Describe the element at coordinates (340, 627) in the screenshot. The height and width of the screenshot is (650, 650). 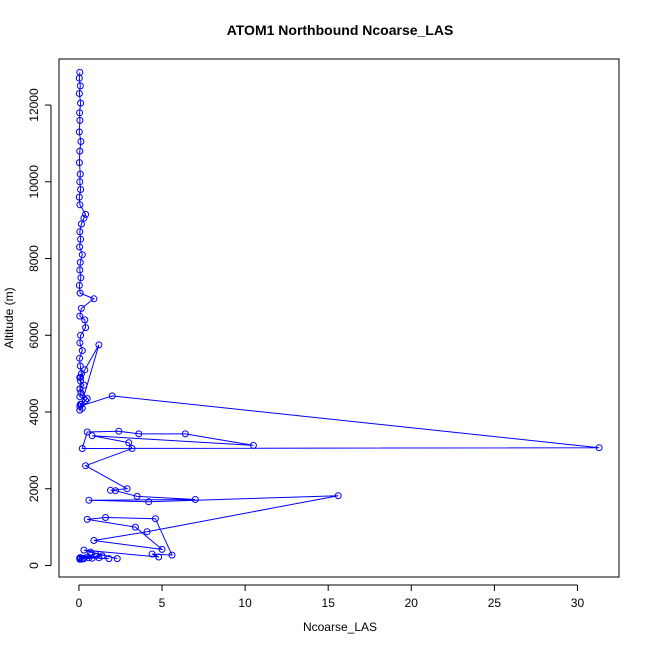
I see `x-axis-label: Ncoarse_LAS` at that location.